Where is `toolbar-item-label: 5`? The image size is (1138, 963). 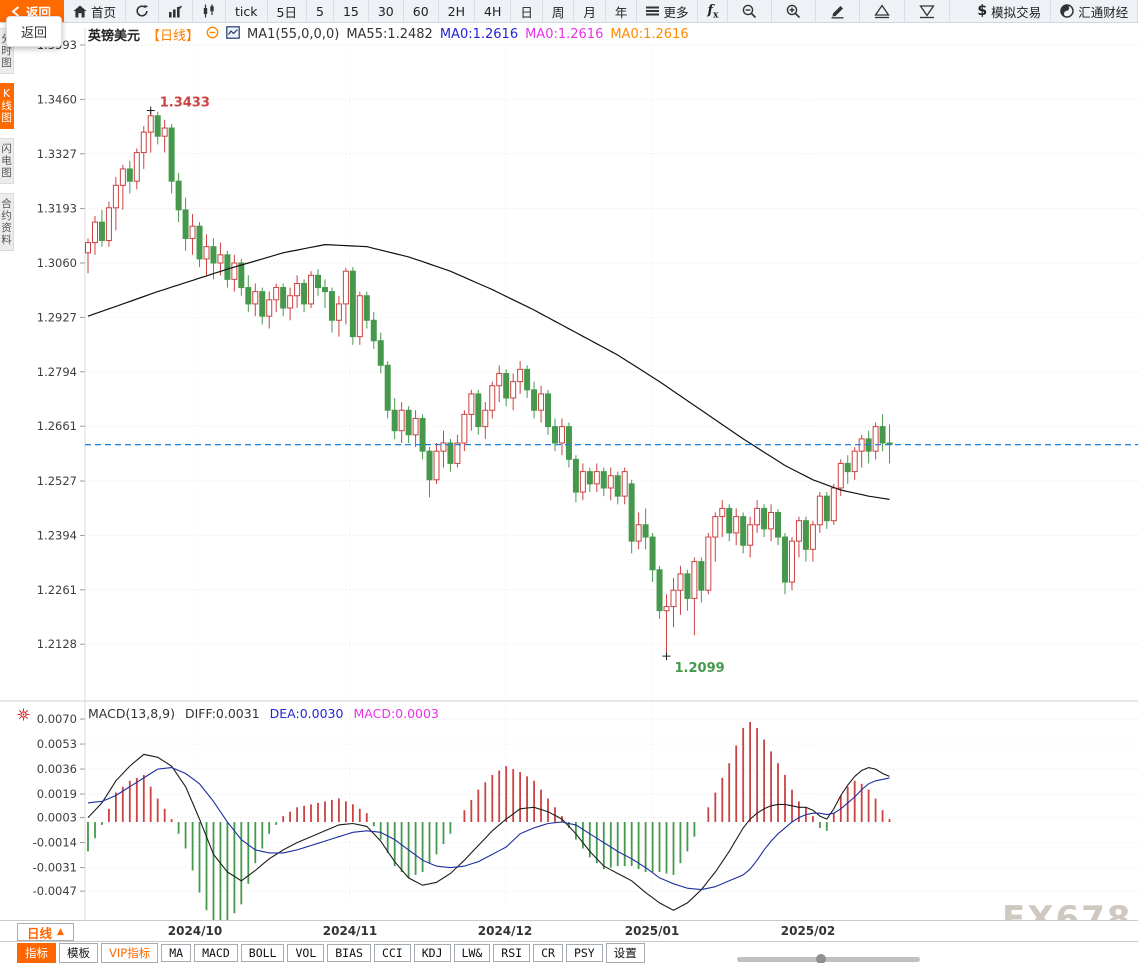
toolbar-item-label: 5 is located at coordinates (319, 11).